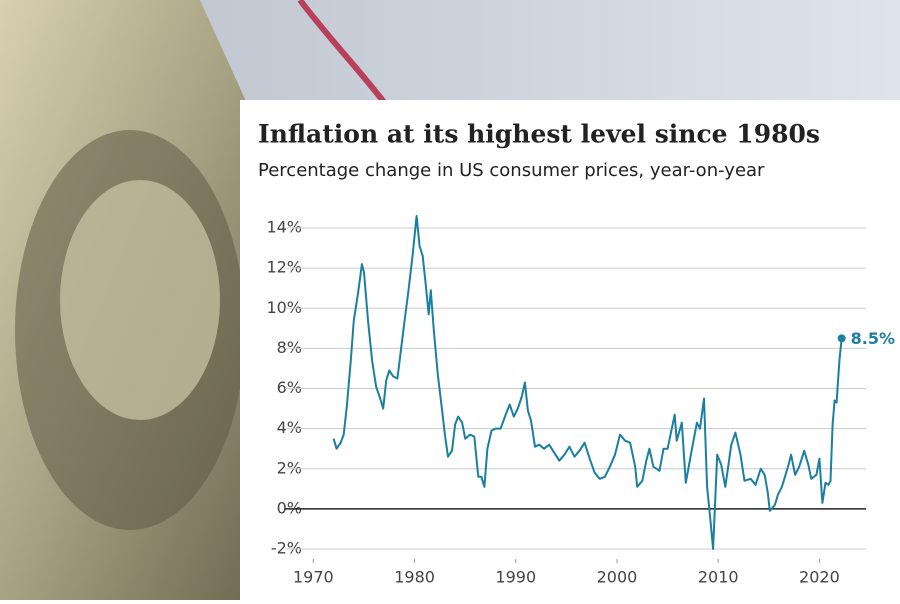 The image size is (900, 604). Describe the element at coordinates (345, 56) in the screenshot. I see `background-line` at that location.